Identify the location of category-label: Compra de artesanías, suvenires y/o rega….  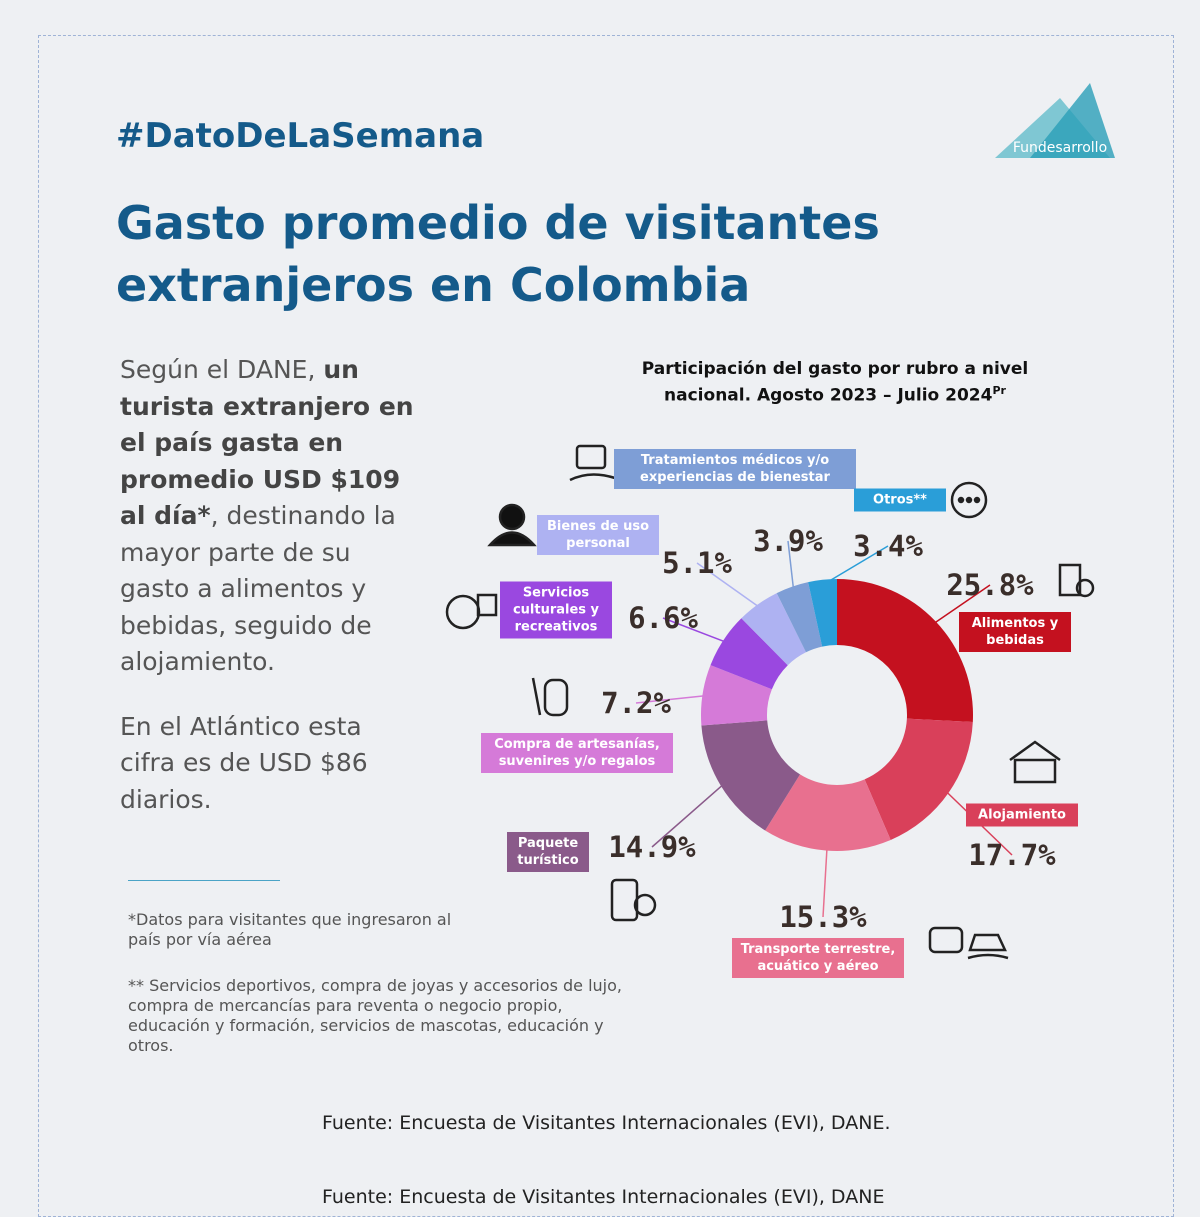
(577, 753).